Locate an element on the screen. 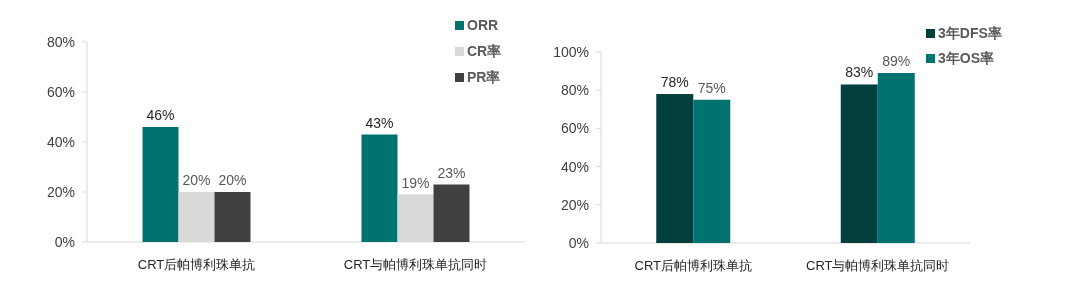 This screenshot has width=1080, height=293. data-label: 46% is located at coordinates (160, 115).